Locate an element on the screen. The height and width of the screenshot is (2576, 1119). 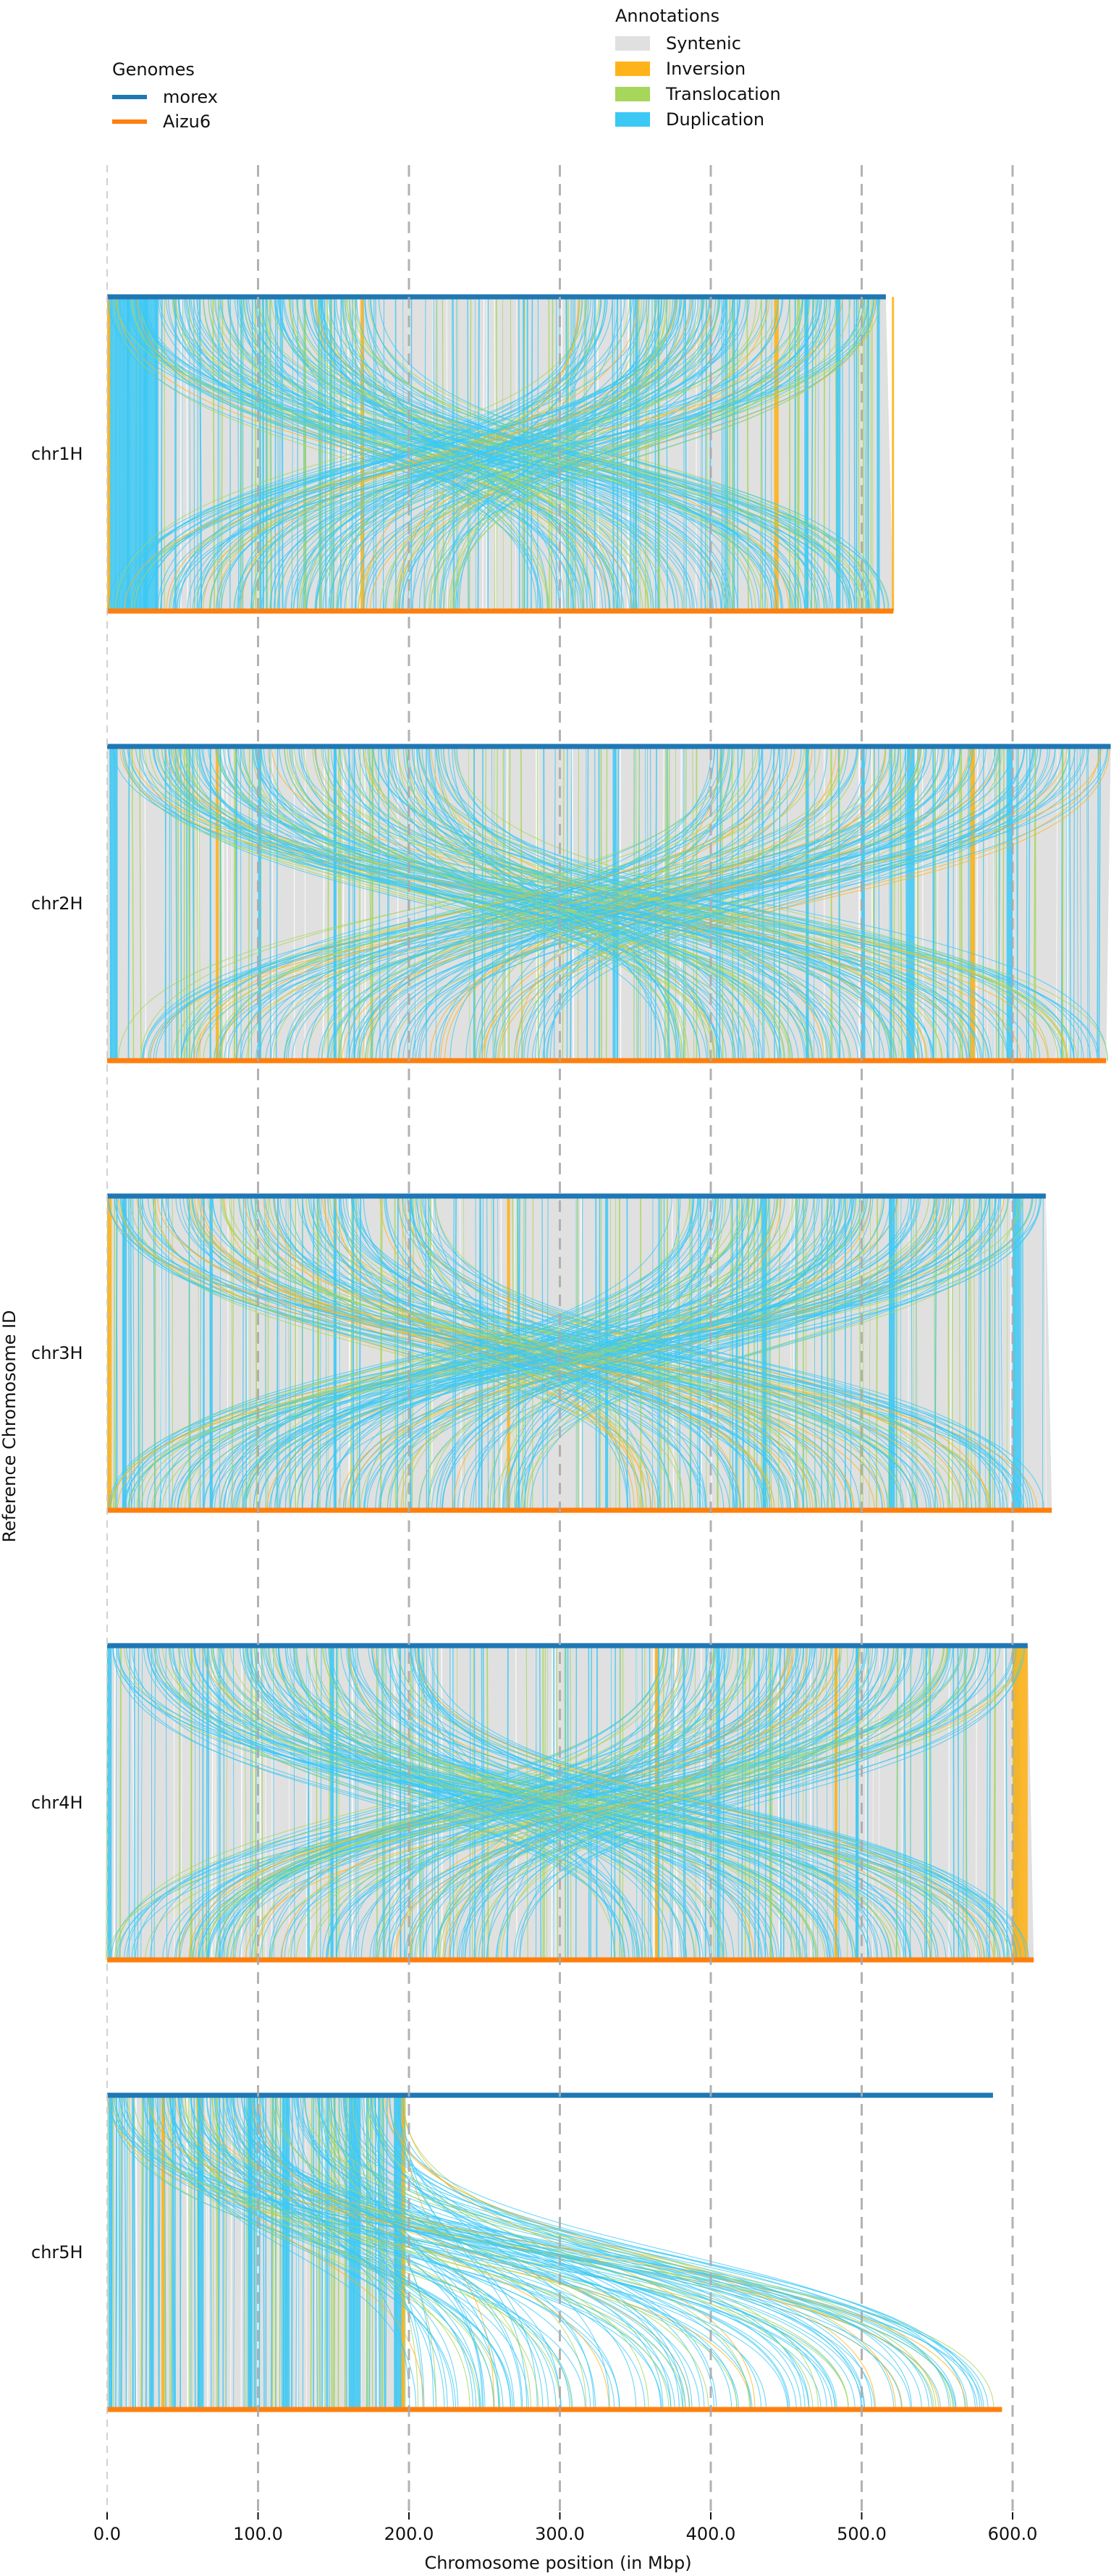
x-tick-label: 600.0 is located at coordinates (1013, 2534).